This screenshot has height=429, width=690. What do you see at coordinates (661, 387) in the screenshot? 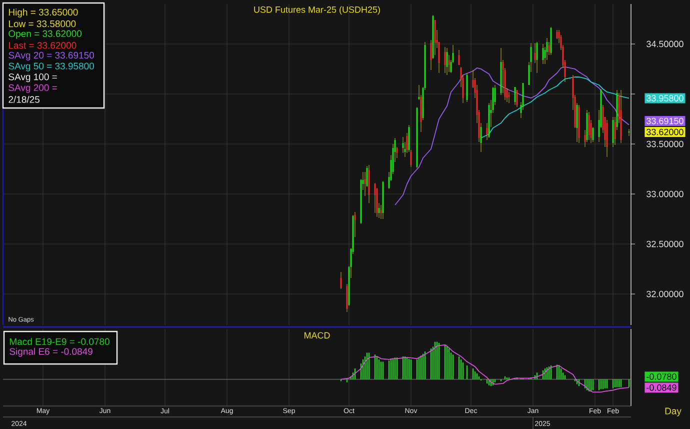
I see `text: -0.0849` at bounding box center [661, 387].